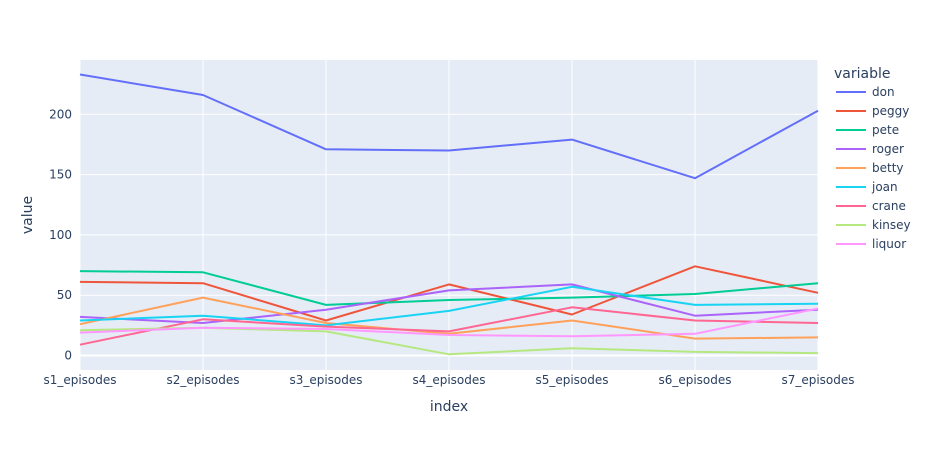  What do you see at coordinates (202, 380) in the screenshot?
I see `x-tick-label: s2_episodes` at bounding box center [202, 380].